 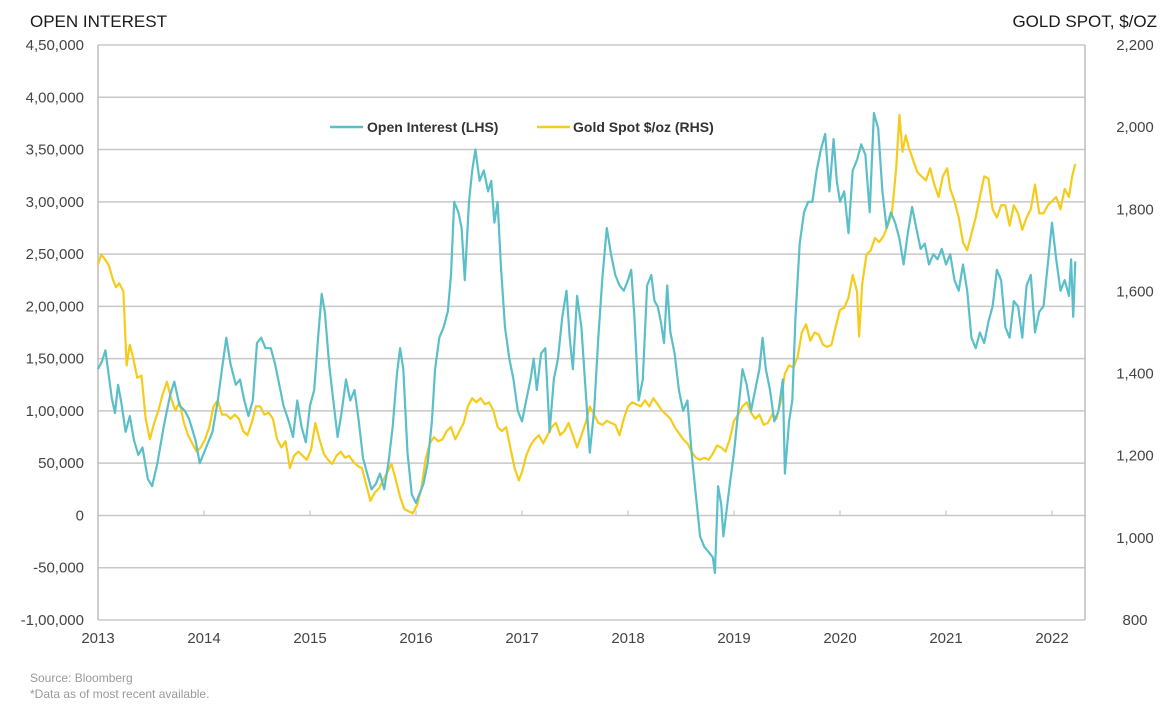 I want to click on x-tick-label: 2014, so click(x=203, y=638).